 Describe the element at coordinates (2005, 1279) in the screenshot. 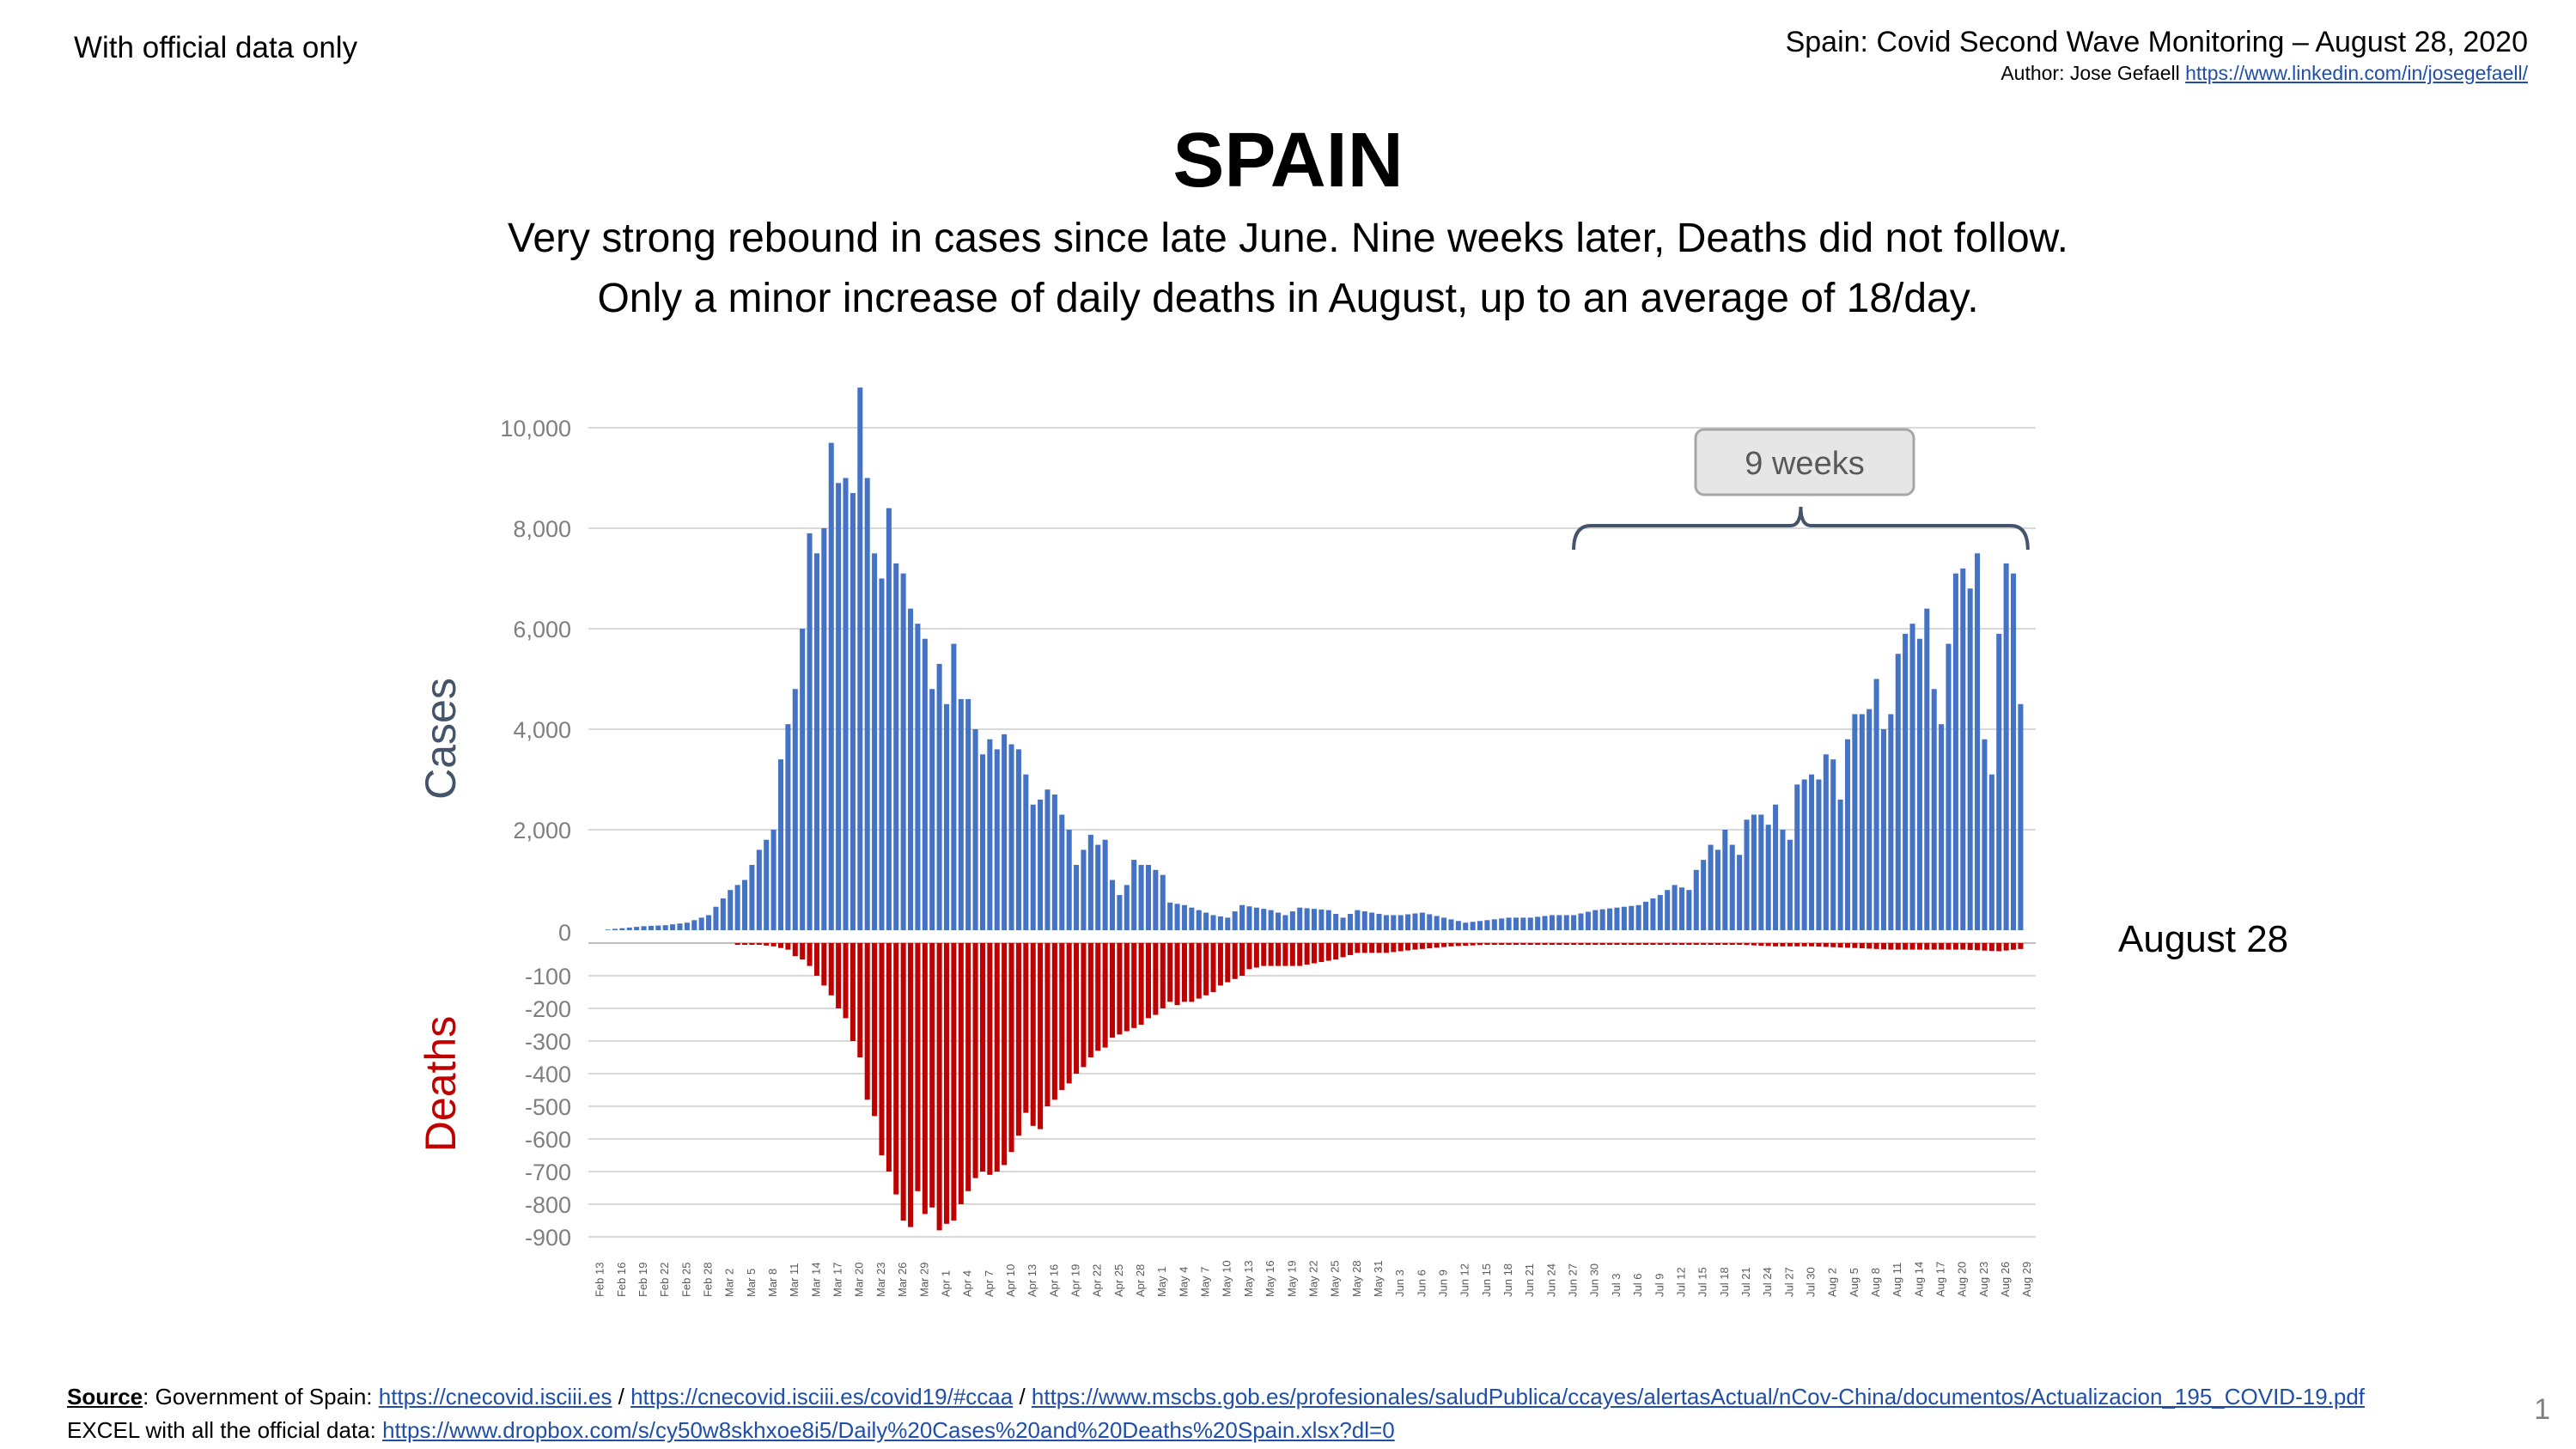

I see `x-tick-label: Aug 26` at that location.